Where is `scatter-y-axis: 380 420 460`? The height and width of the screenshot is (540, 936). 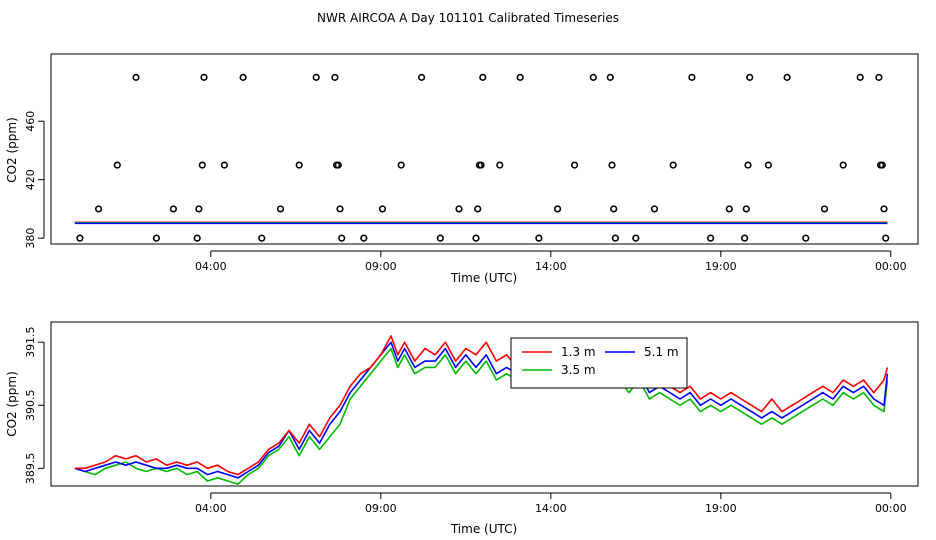
scatter-y-axis: 380 420 460 is located at coordinates (34, 180).